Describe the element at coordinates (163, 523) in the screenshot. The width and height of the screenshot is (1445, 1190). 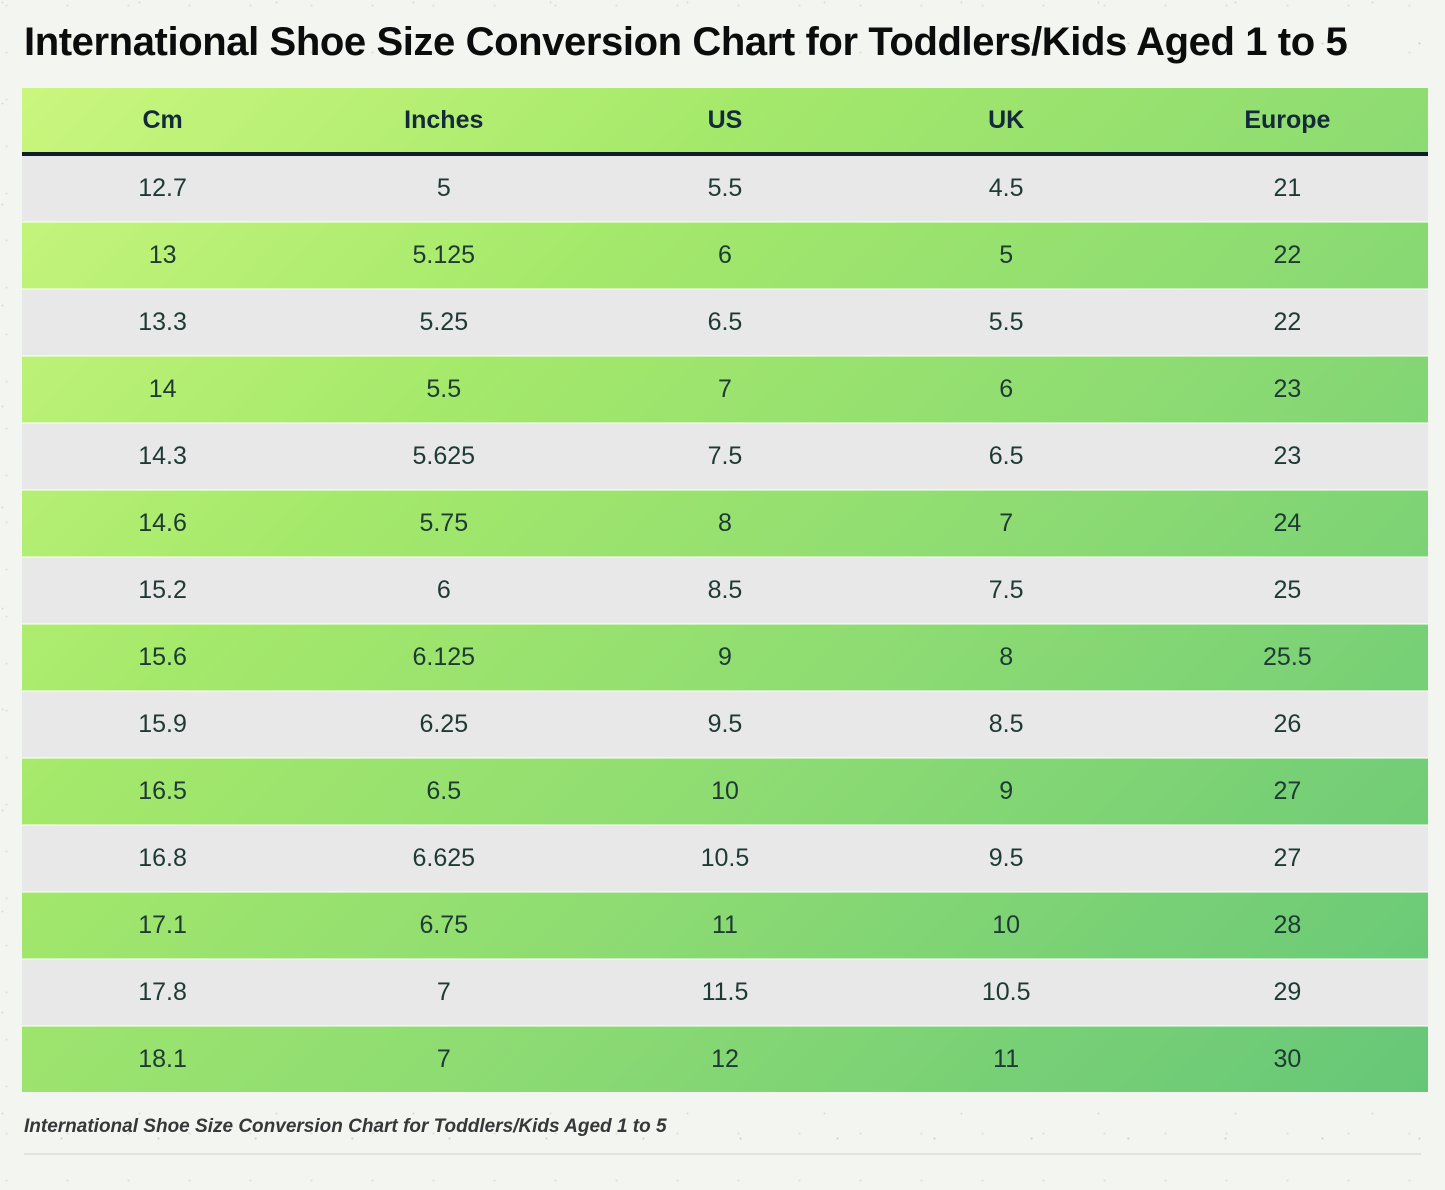
I see `table-cell: 14.6` at that location.